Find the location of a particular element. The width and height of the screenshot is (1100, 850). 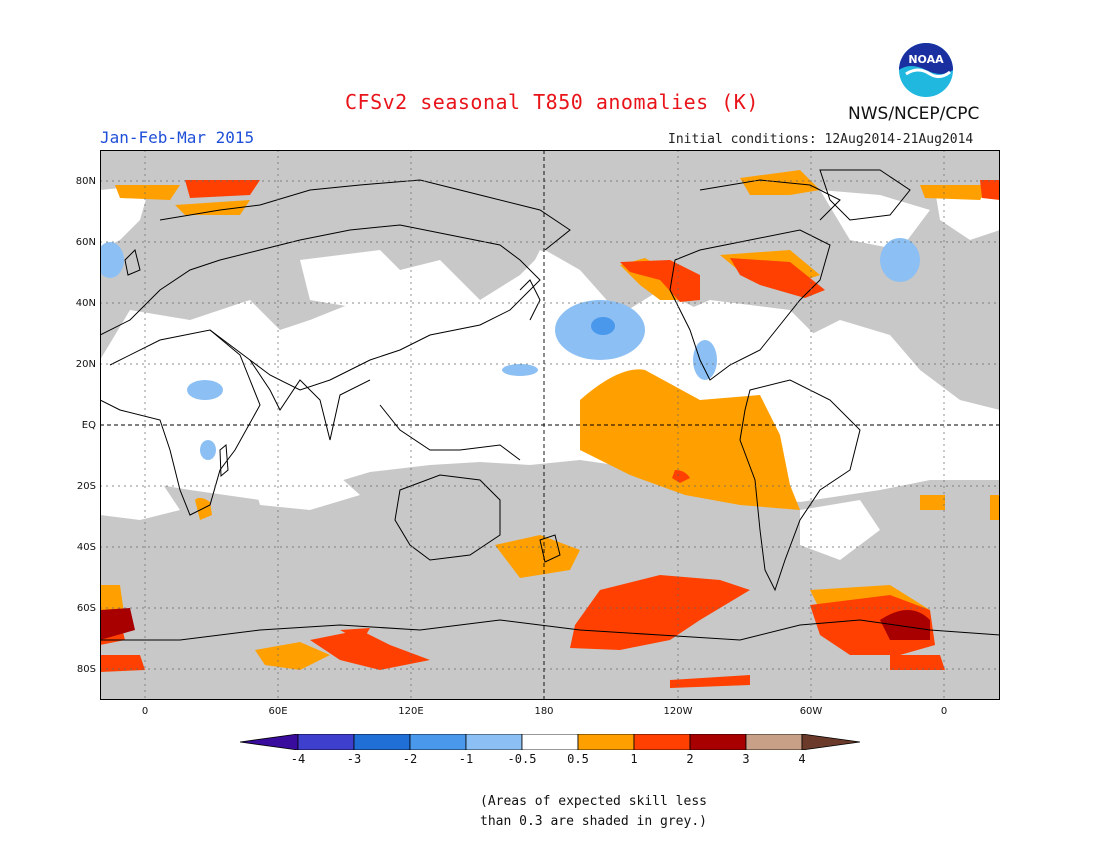

legend-tick: -0.5 is located at coordinates (522, 759).